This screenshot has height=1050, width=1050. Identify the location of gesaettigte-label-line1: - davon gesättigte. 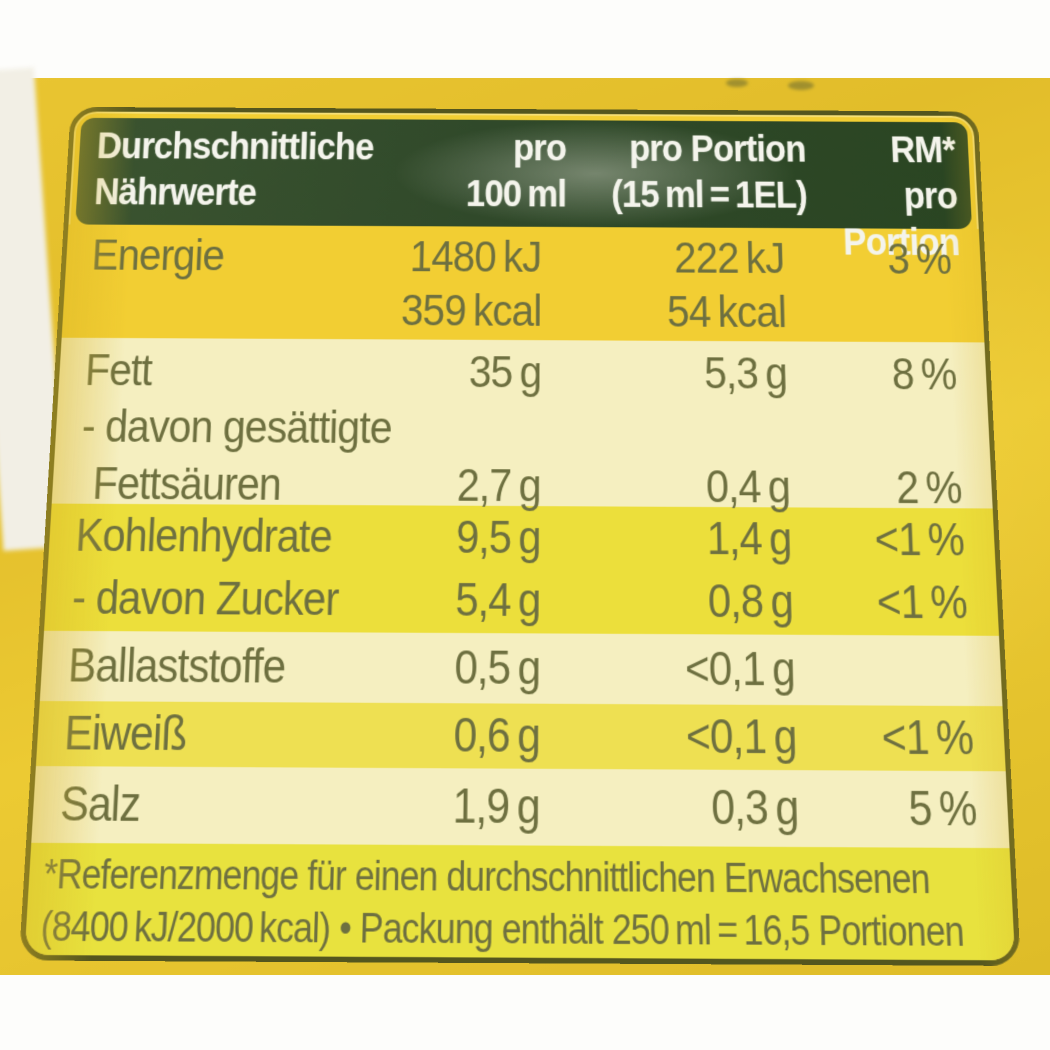
(236, 426).